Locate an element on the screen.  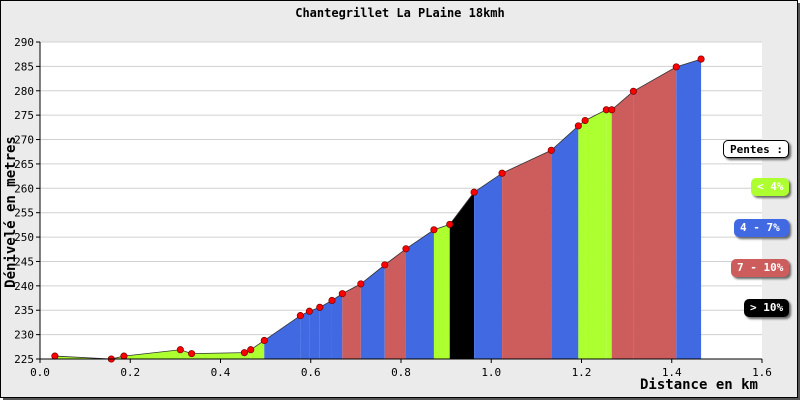
y-tick-label: 235 is located at coordinates (24, 310).